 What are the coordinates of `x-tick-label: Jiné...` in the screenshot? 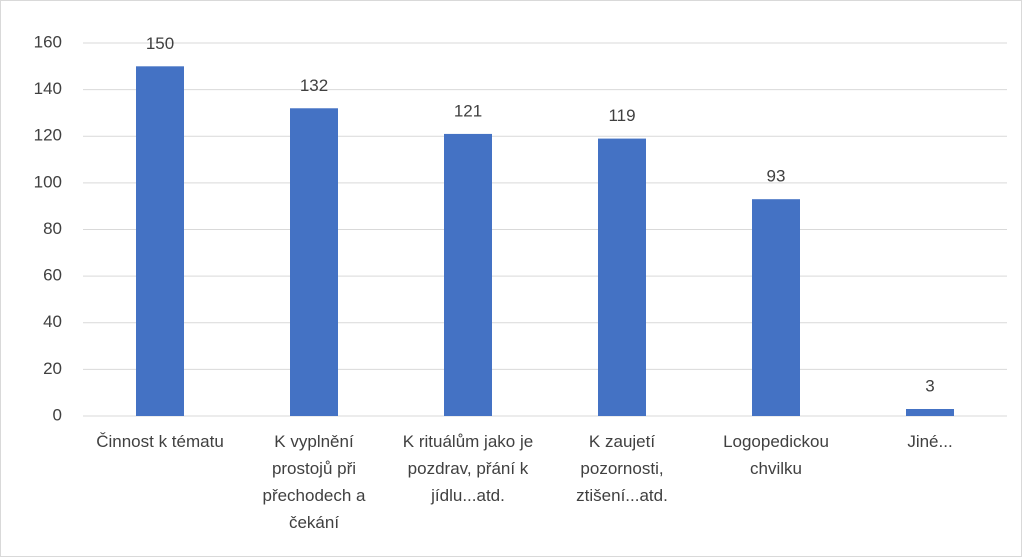 It's located at (930, 441).